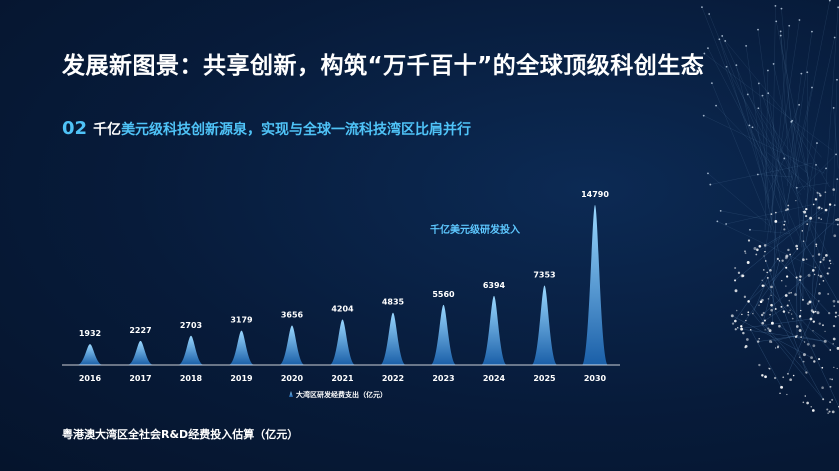  I want to click on bar-2016, so click(90, 354).